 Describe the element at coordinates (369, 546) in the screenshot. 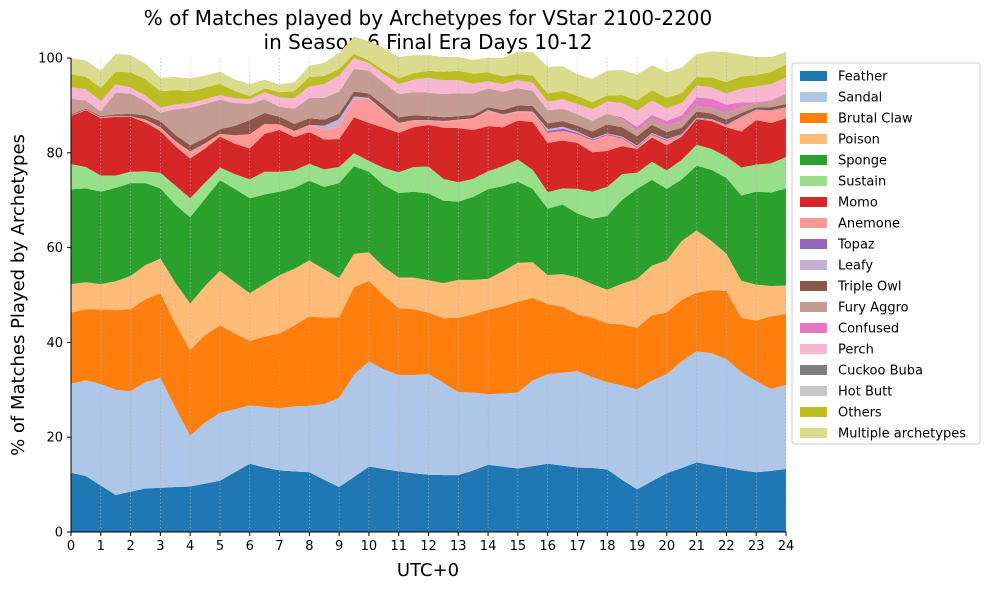

I see `x-tick-label-10: 10` at that location.